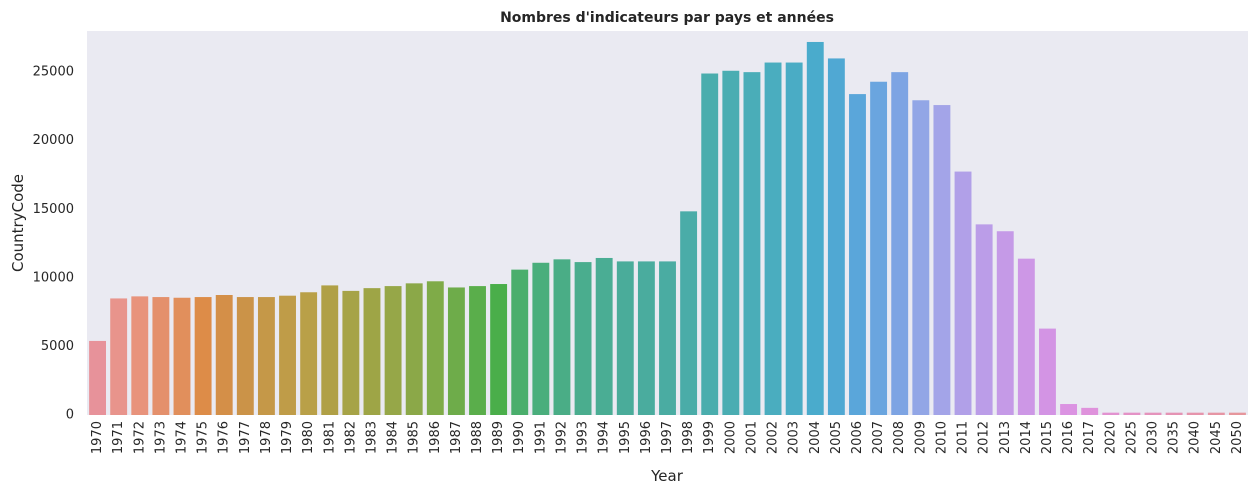 The height and width of the screenshot is (497, 1258). What do you see at coordinates (97, 377) in the screenshot?
I see `bar-1970` at bounding box center [97, 377].